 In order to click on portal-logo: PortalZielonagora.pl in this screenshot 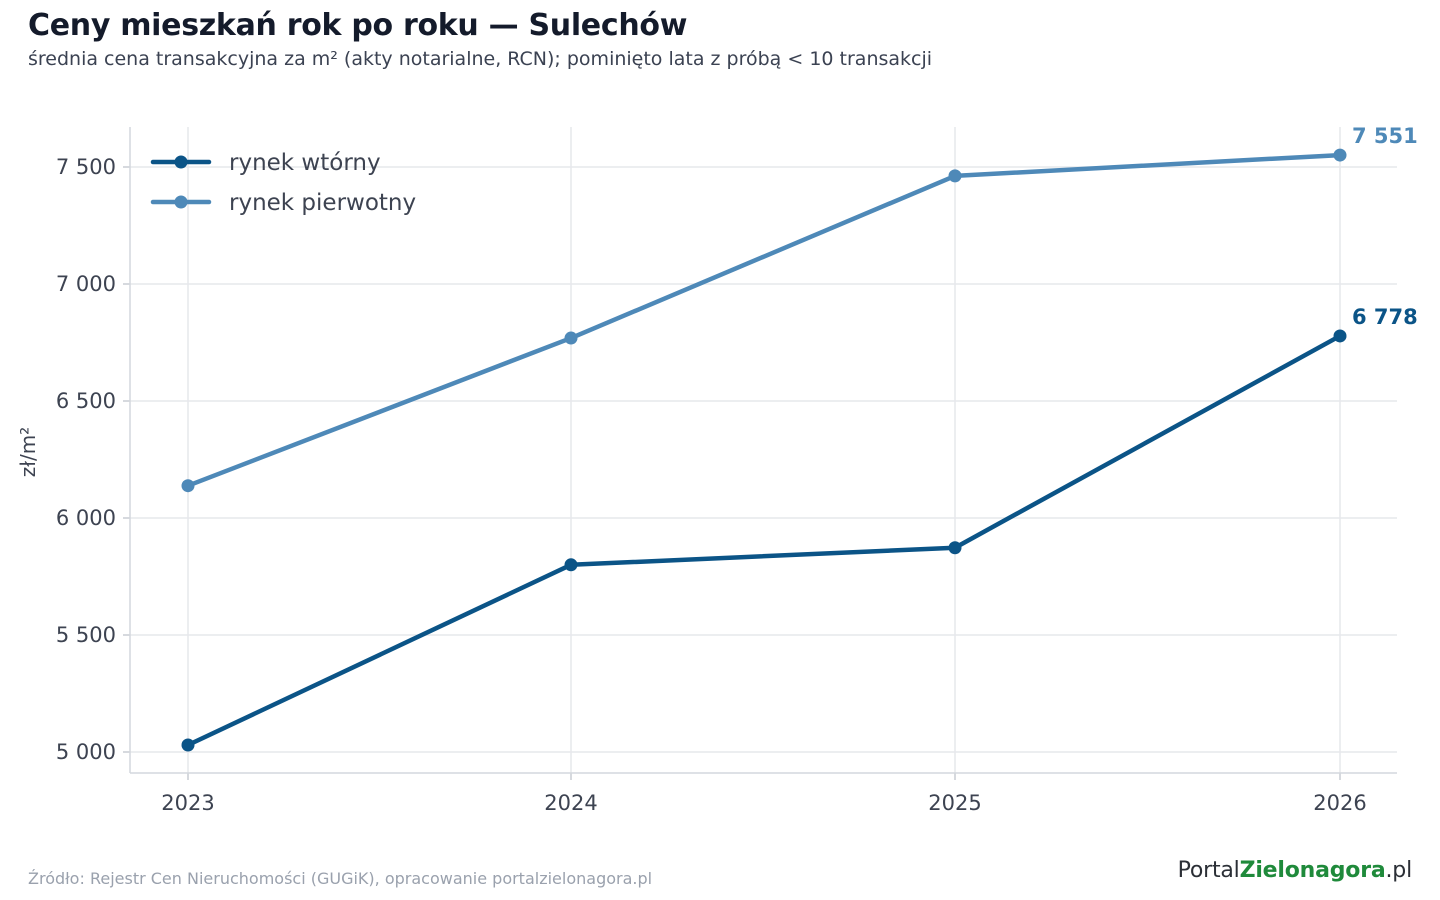, I will do `click(1295, 870)`.